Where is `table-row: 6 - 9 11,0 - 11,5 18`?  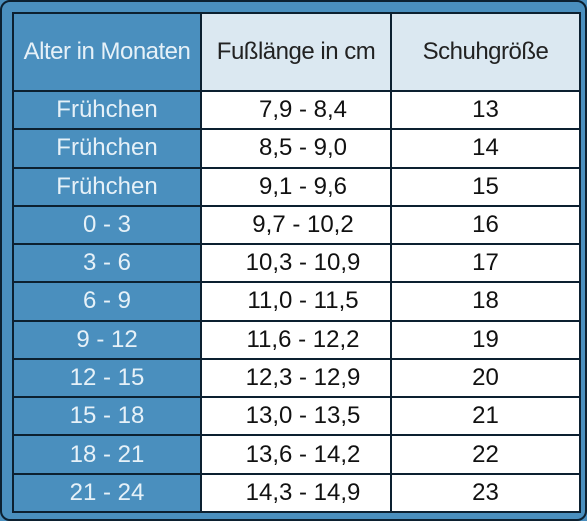 table-row: 6 - 9 11,0 - 11,5 18 is located at coordinates (296, 301).